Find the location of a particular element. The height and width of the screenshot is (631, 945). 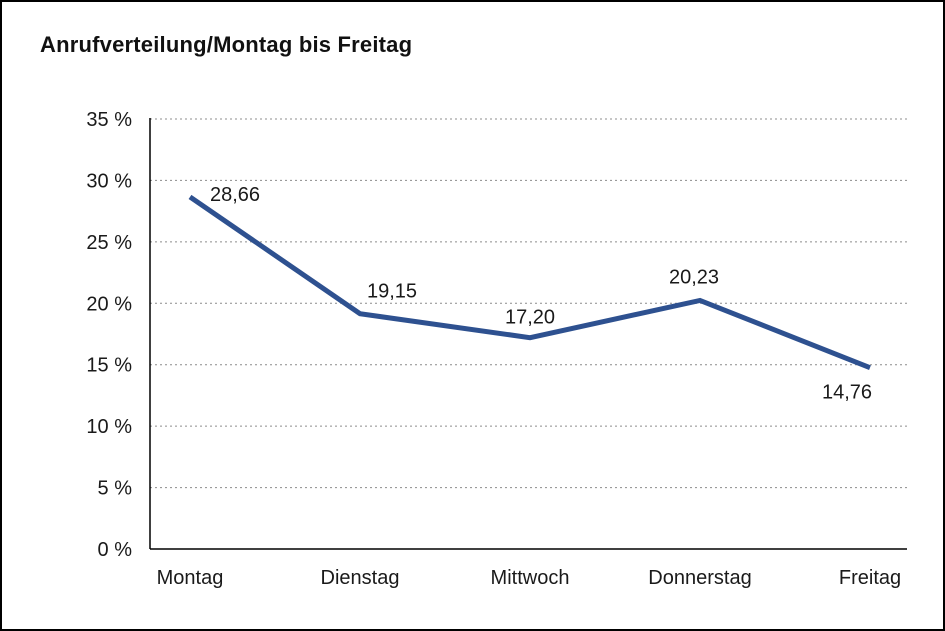

data-label: 19,15 is located at coordinates (392, 292).